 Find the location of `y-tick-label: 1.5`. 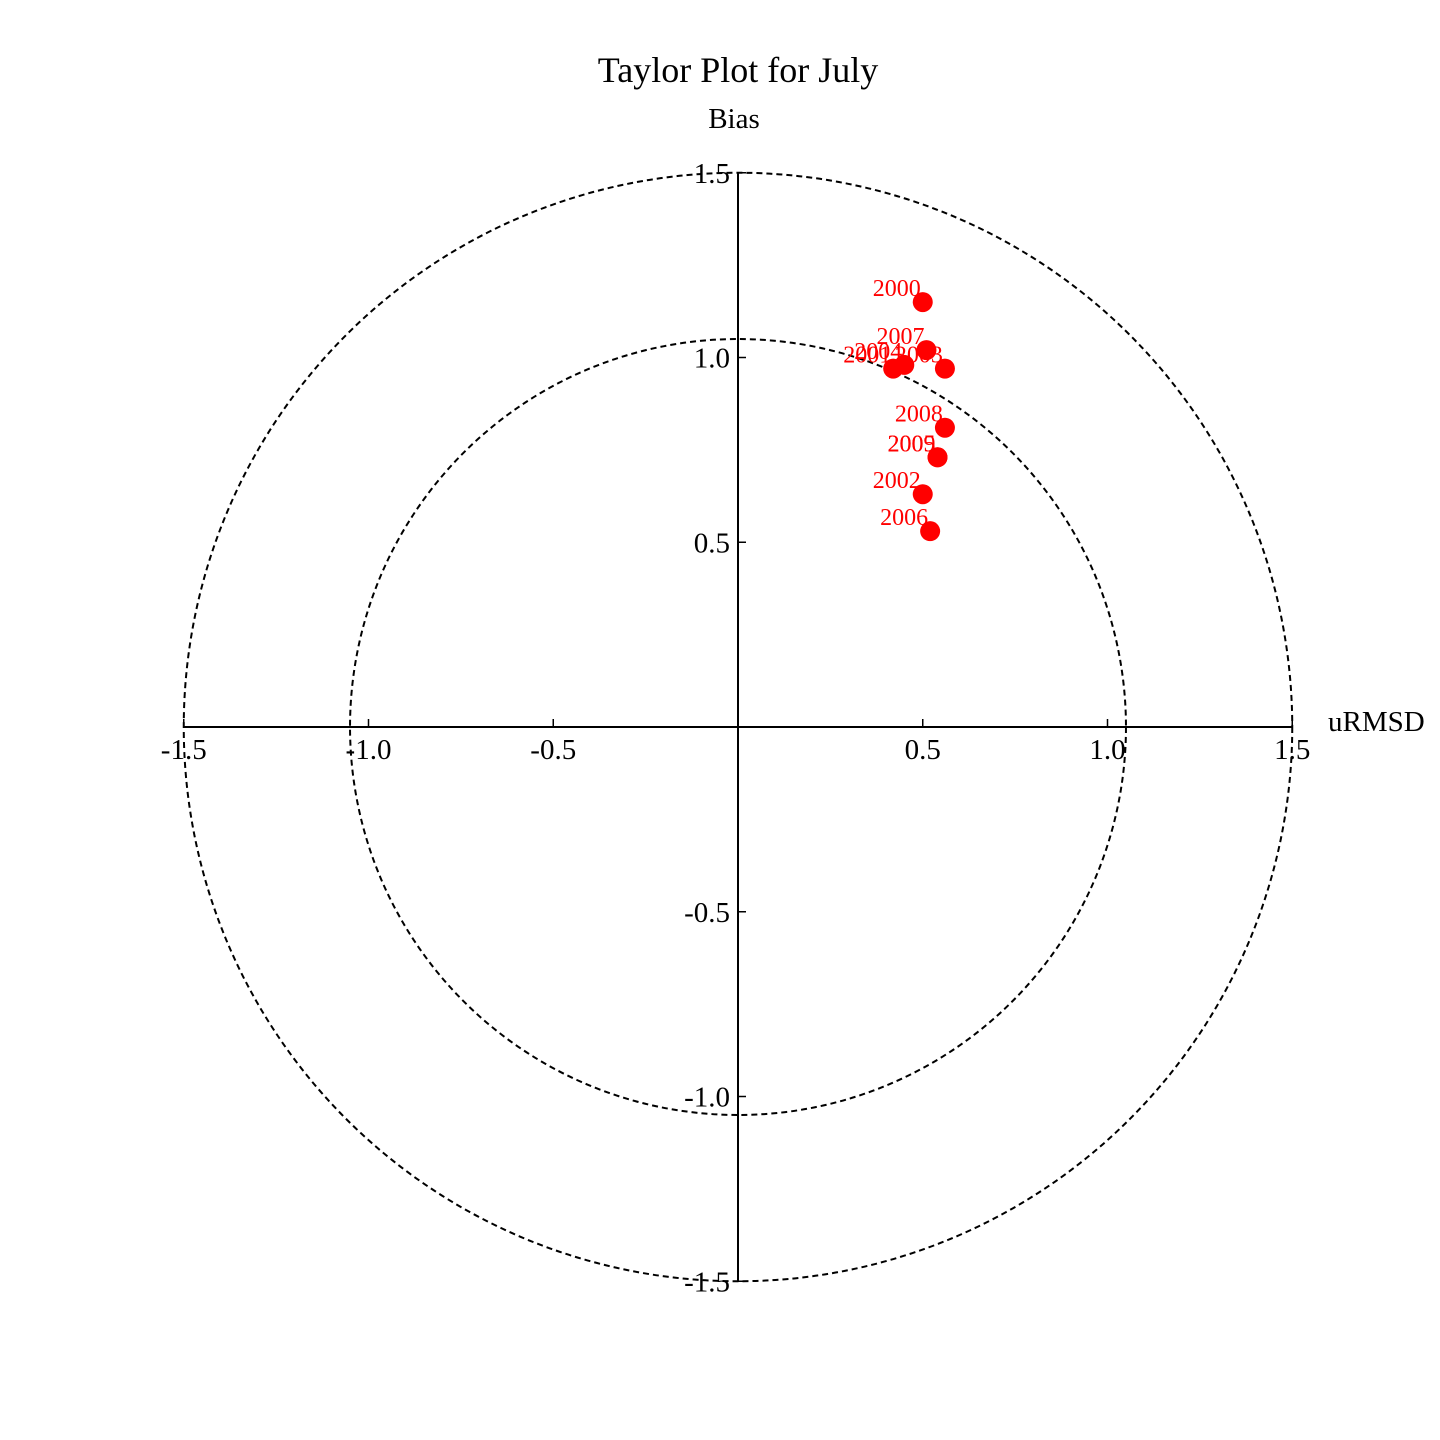

y-tick-label: 1.5 is located at coordinates (712, 174).